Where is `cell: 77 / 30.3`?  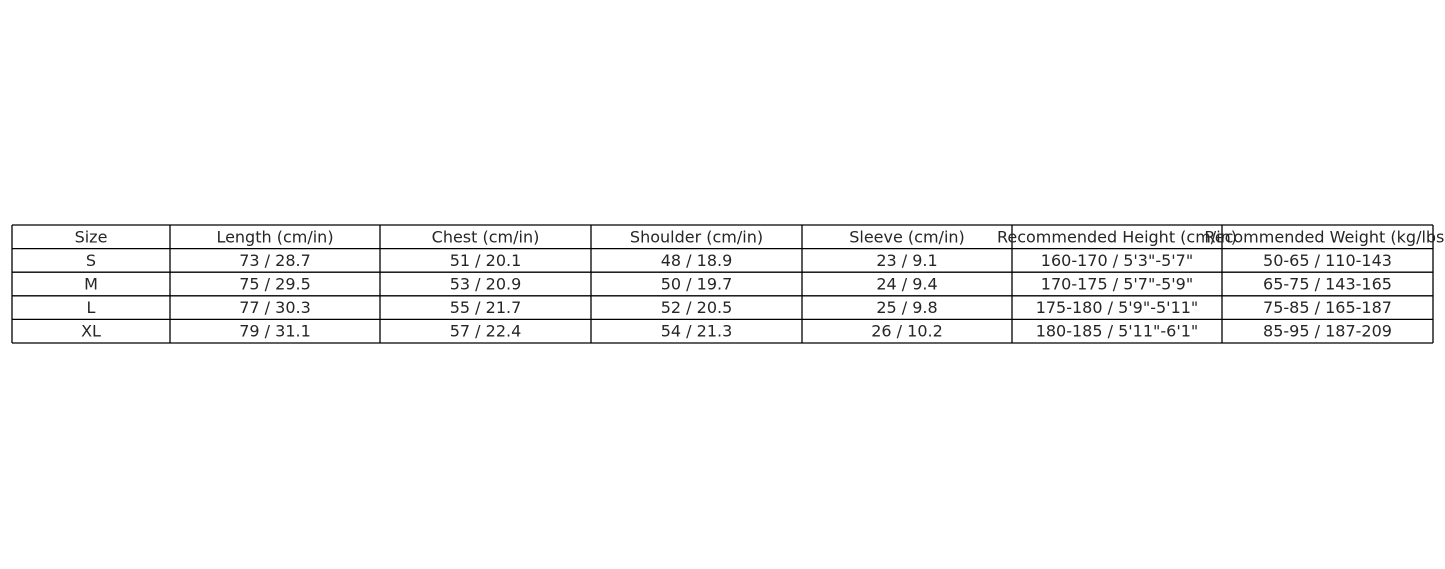
cell: 77 / 30.3 is located at coordinates (275, 307).